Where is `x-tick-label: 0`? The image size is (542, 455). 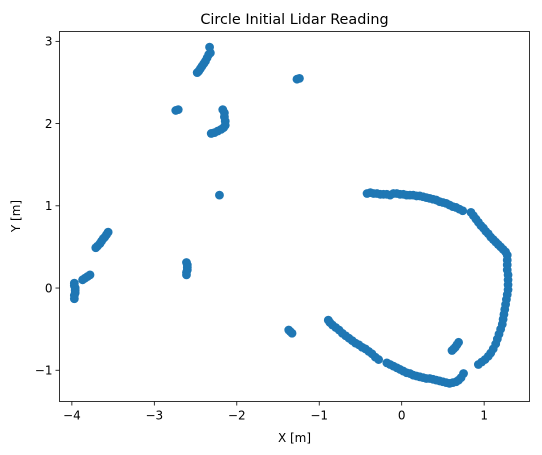
x-tick-label: 0 is located at coordinates (402, 416).